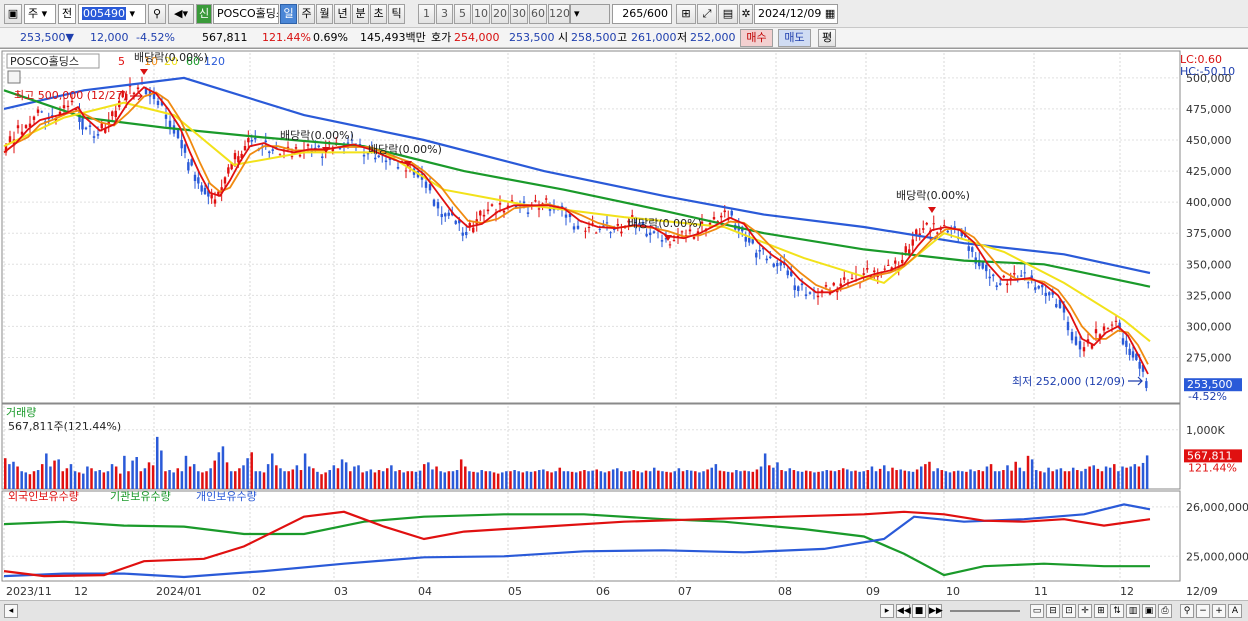 The image size is (1248, 621). Describe the element at coordinates (935, 611) in the screenshot. I see `forward-icon: ▶▶` at that location.